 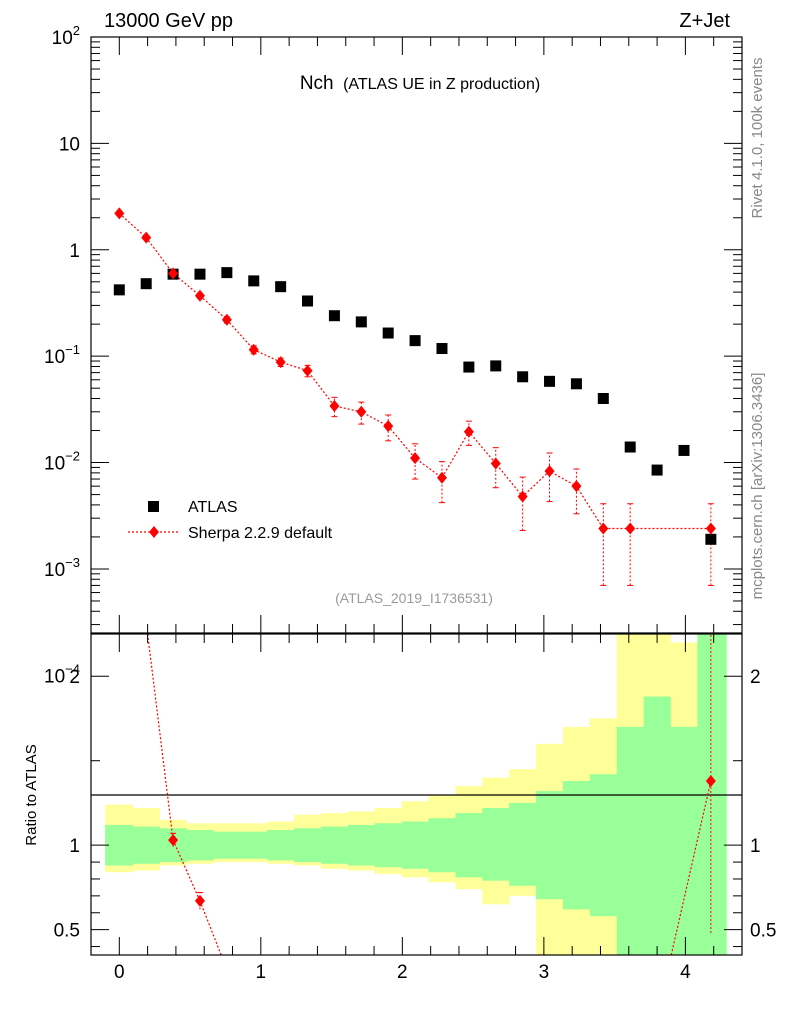 What do you see at coordinates (74, 677) in the screenshot?
I see `ratio-y-tick-label-left: 2` at bounding box center [74, 677].